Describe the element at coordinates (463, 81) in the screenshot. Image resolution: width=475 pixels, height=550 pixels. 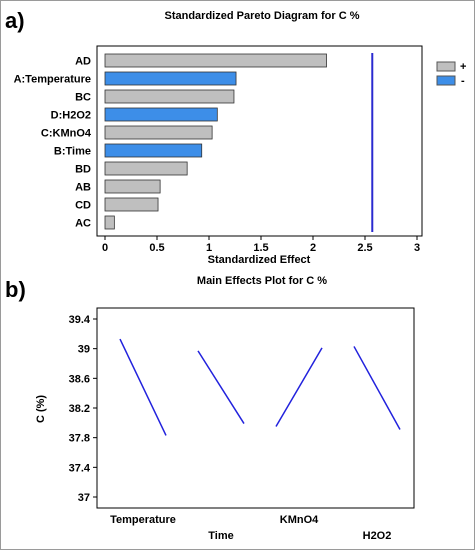
I see `legend-negative-label: -` at that location.